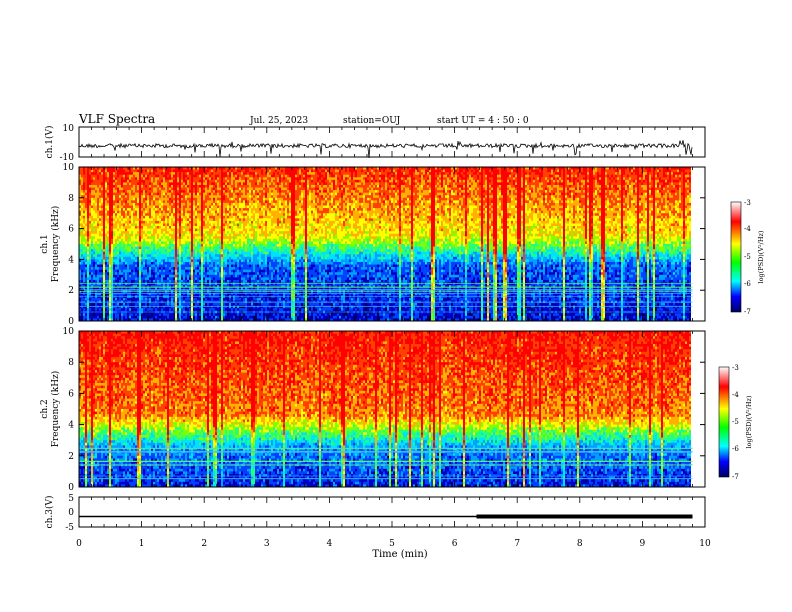  I want to click on time-tick-label: 0, so click(79, 544).